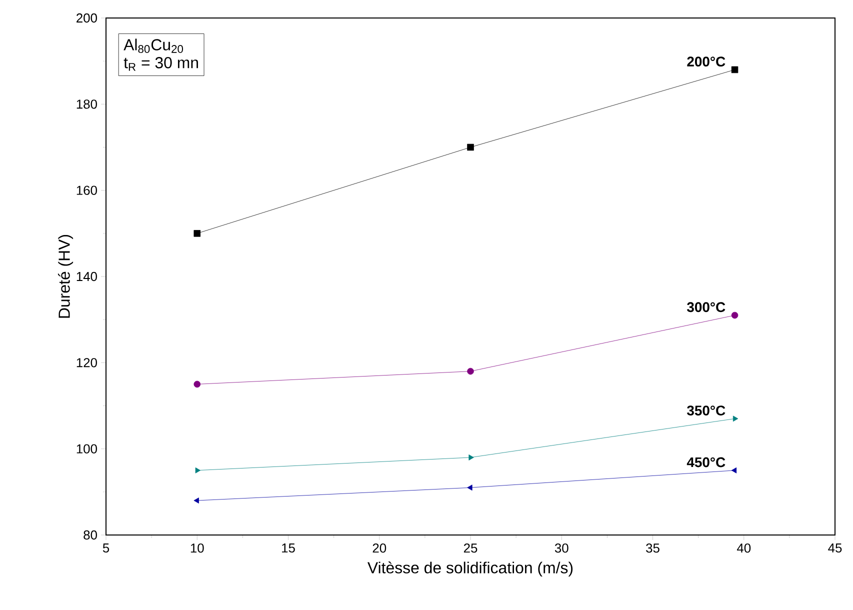 The height and width of the screenshot is (610, 853). Describe the element at coordinates (161, 64) in the screenshot. I see `annotation: t$_{R}$ = 30 mn` at that location.